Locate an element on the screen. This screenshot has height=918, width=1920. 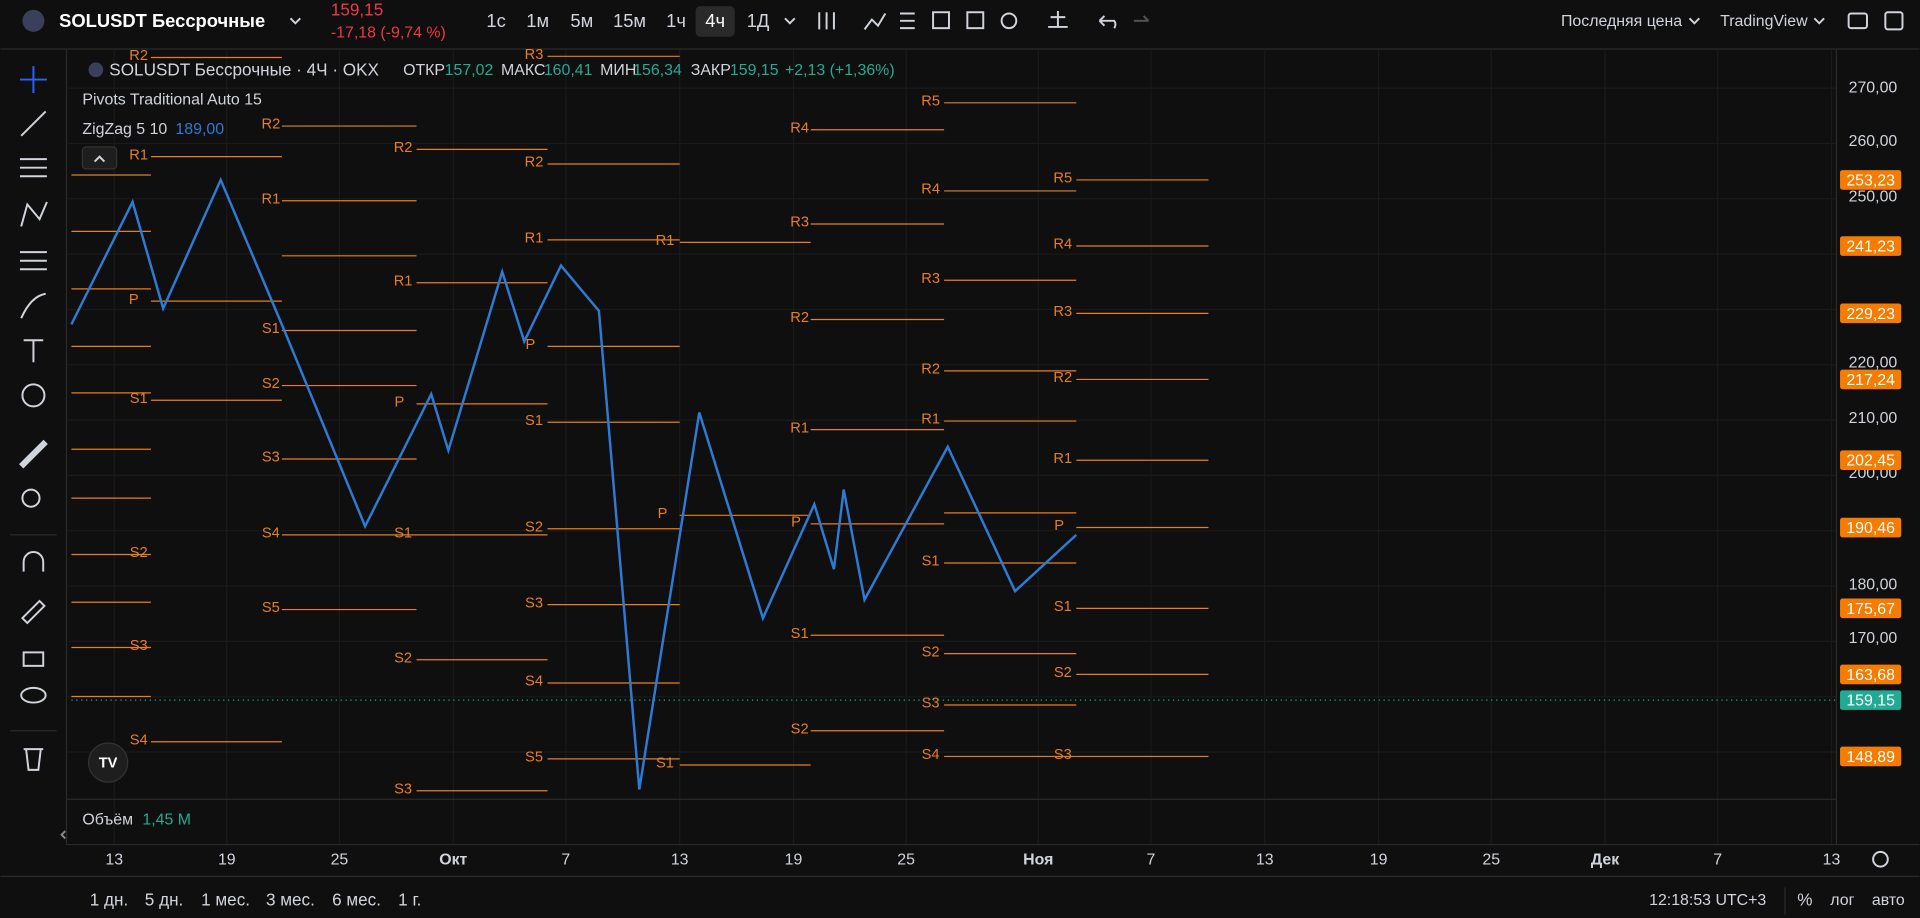
timeframe: 1ч is located at coordinates (676, 20).